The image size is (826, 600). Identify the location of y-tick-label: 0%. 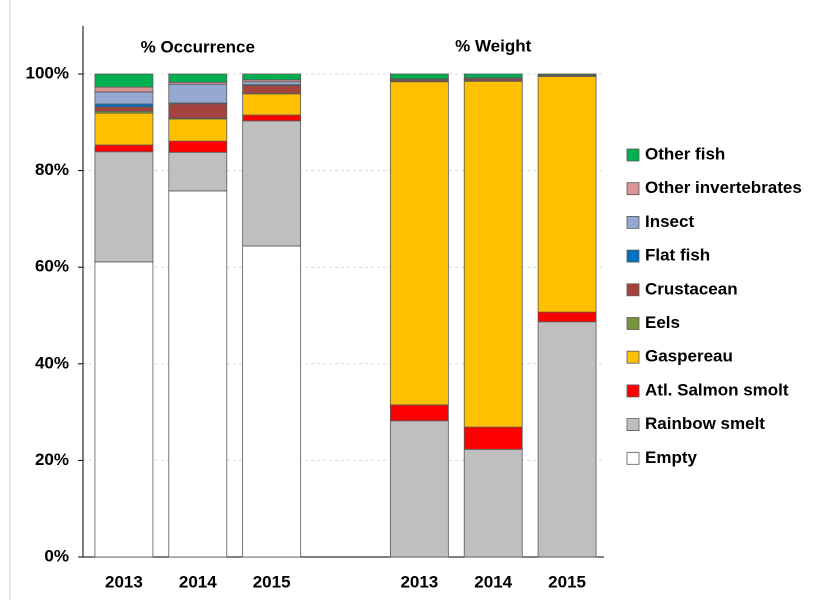
(56, 555).